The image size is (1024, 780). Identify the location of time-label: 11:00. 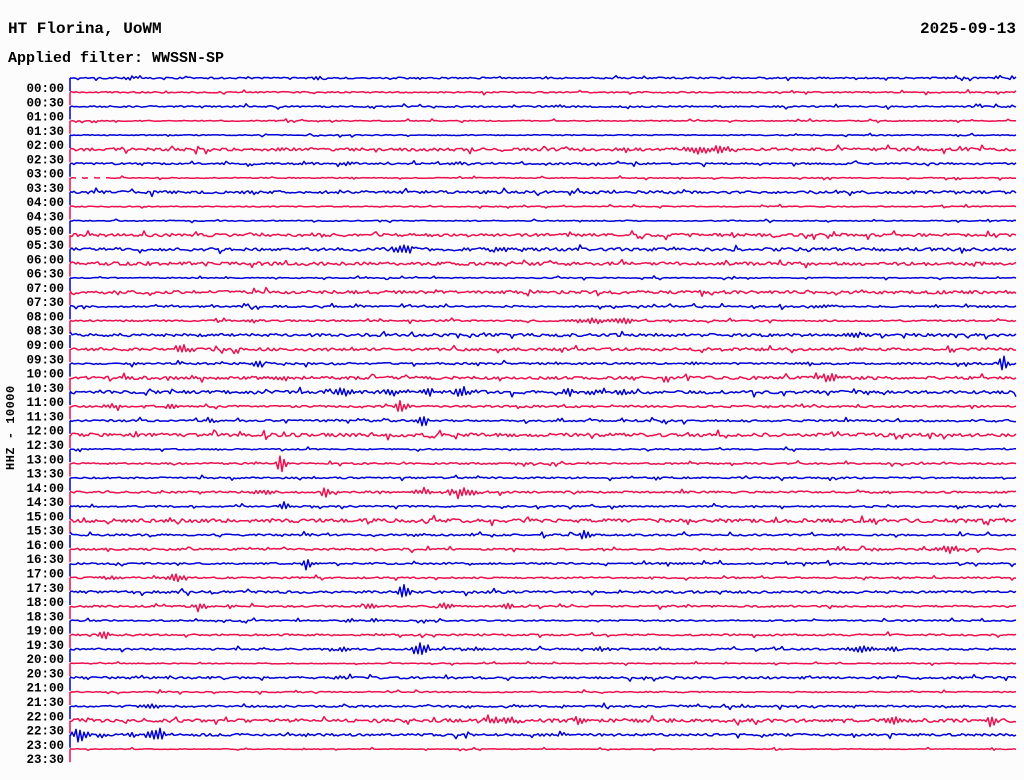
(45, 403).